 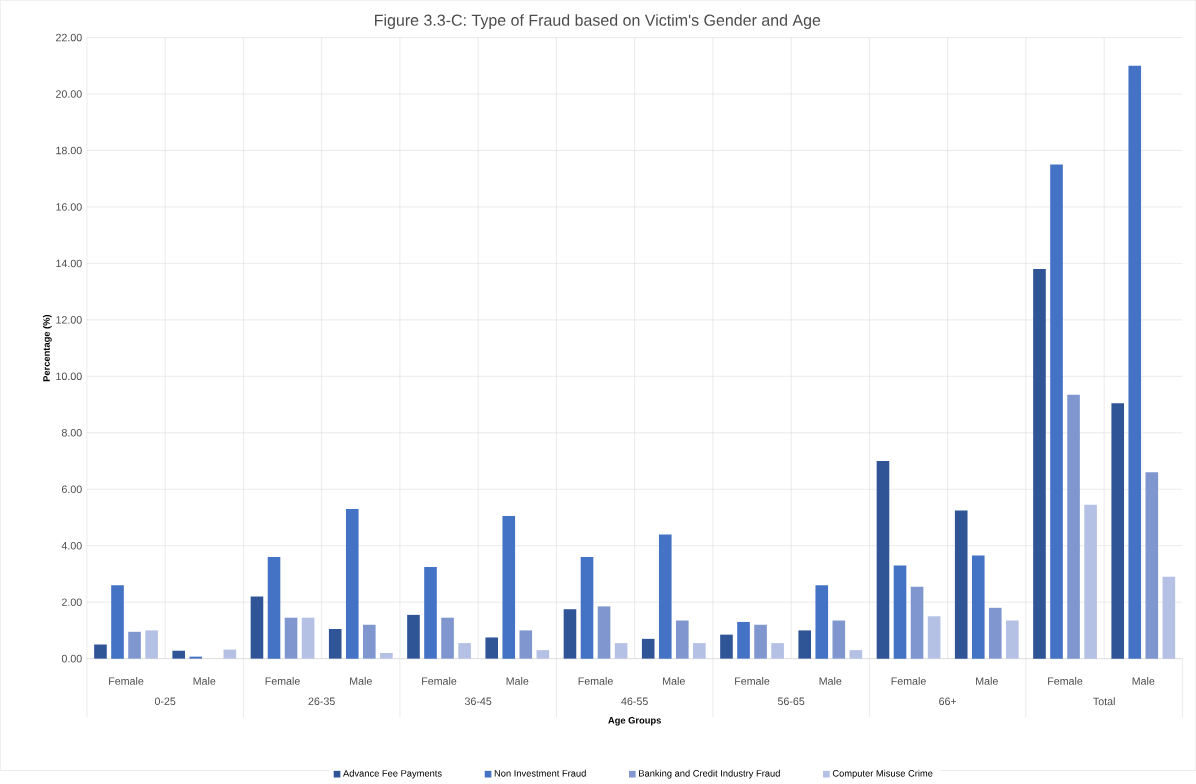 I want to click on y-tick-label: 4.00, so click(x=71, y=545).